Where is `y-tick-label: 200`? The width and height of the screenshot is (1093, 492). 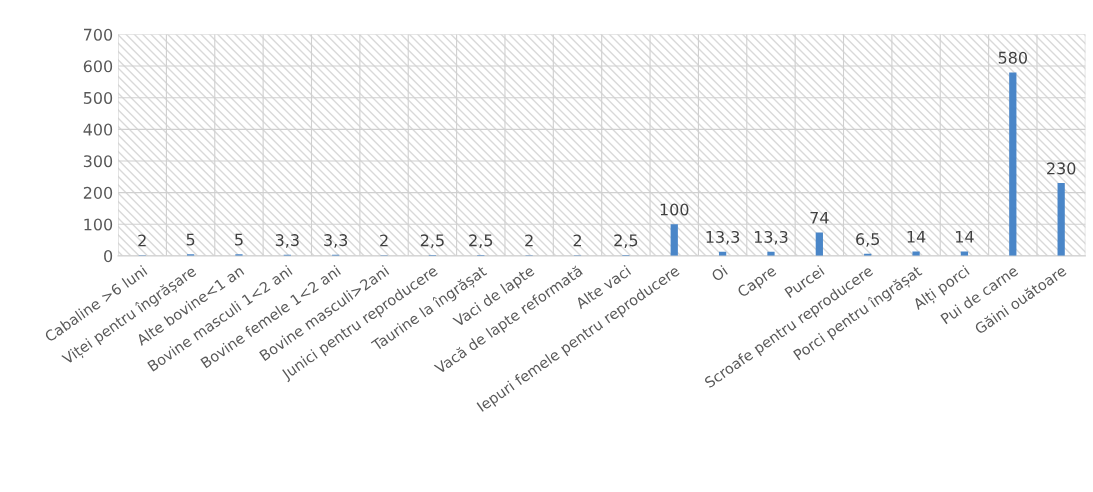
y-tick-label: 200 is located at coordinates (98, 192).